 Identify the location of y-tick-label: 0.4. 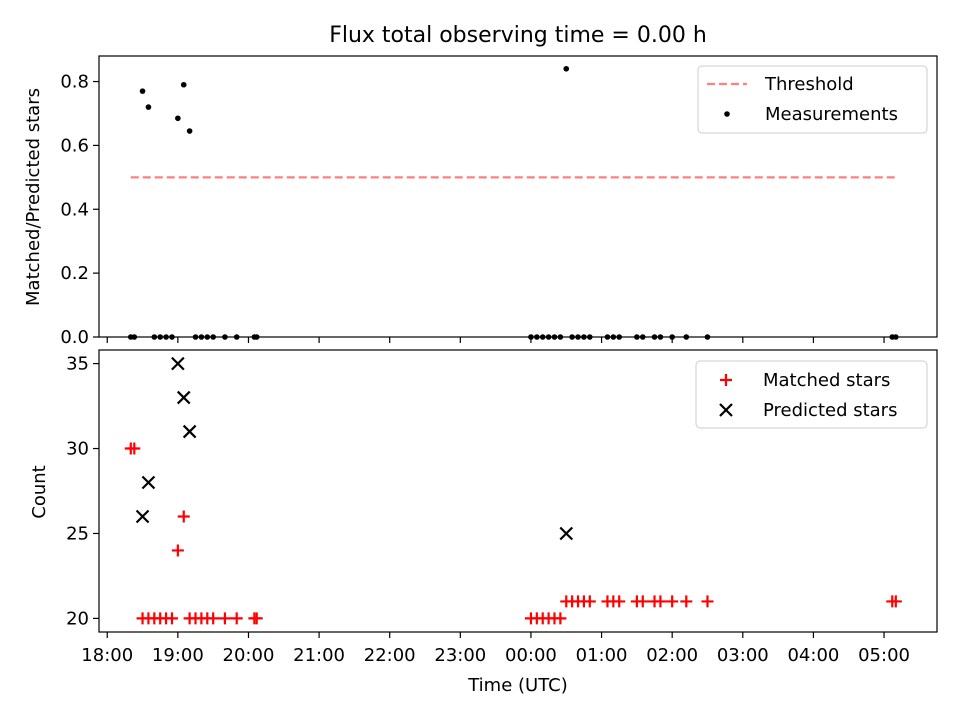
(74, 209).